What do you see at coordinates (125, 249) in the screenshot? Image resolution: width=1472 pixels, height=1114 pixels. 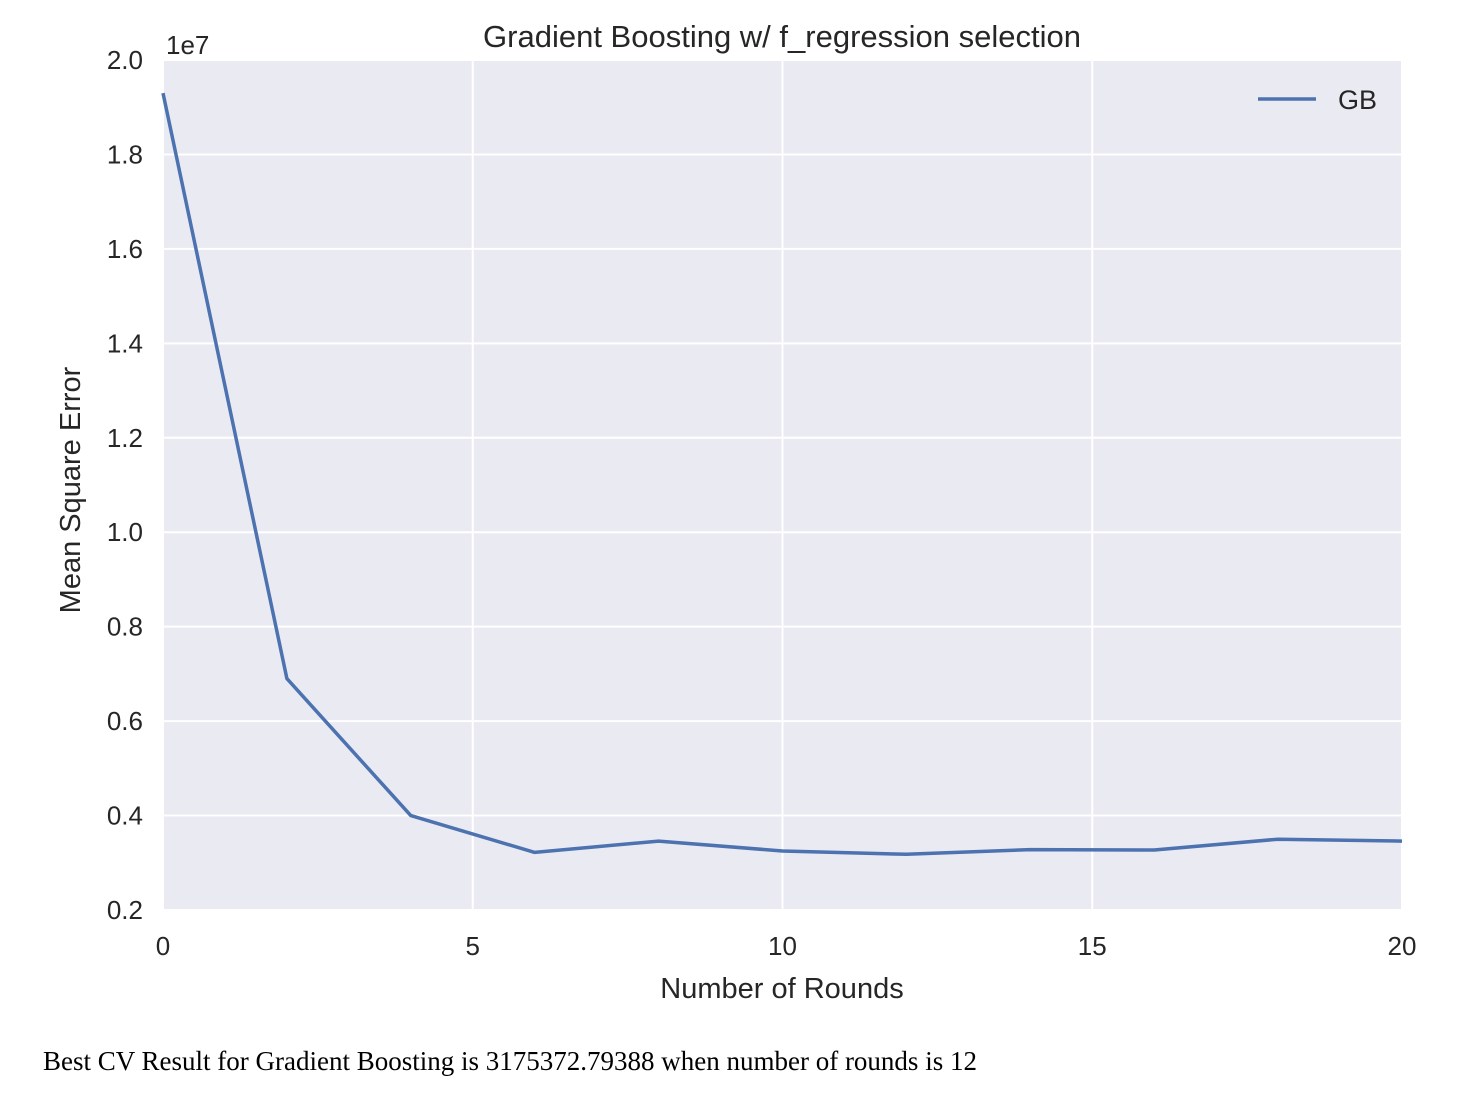 I see `y-tick-label: 1.6` at bounding box center [125, 249].